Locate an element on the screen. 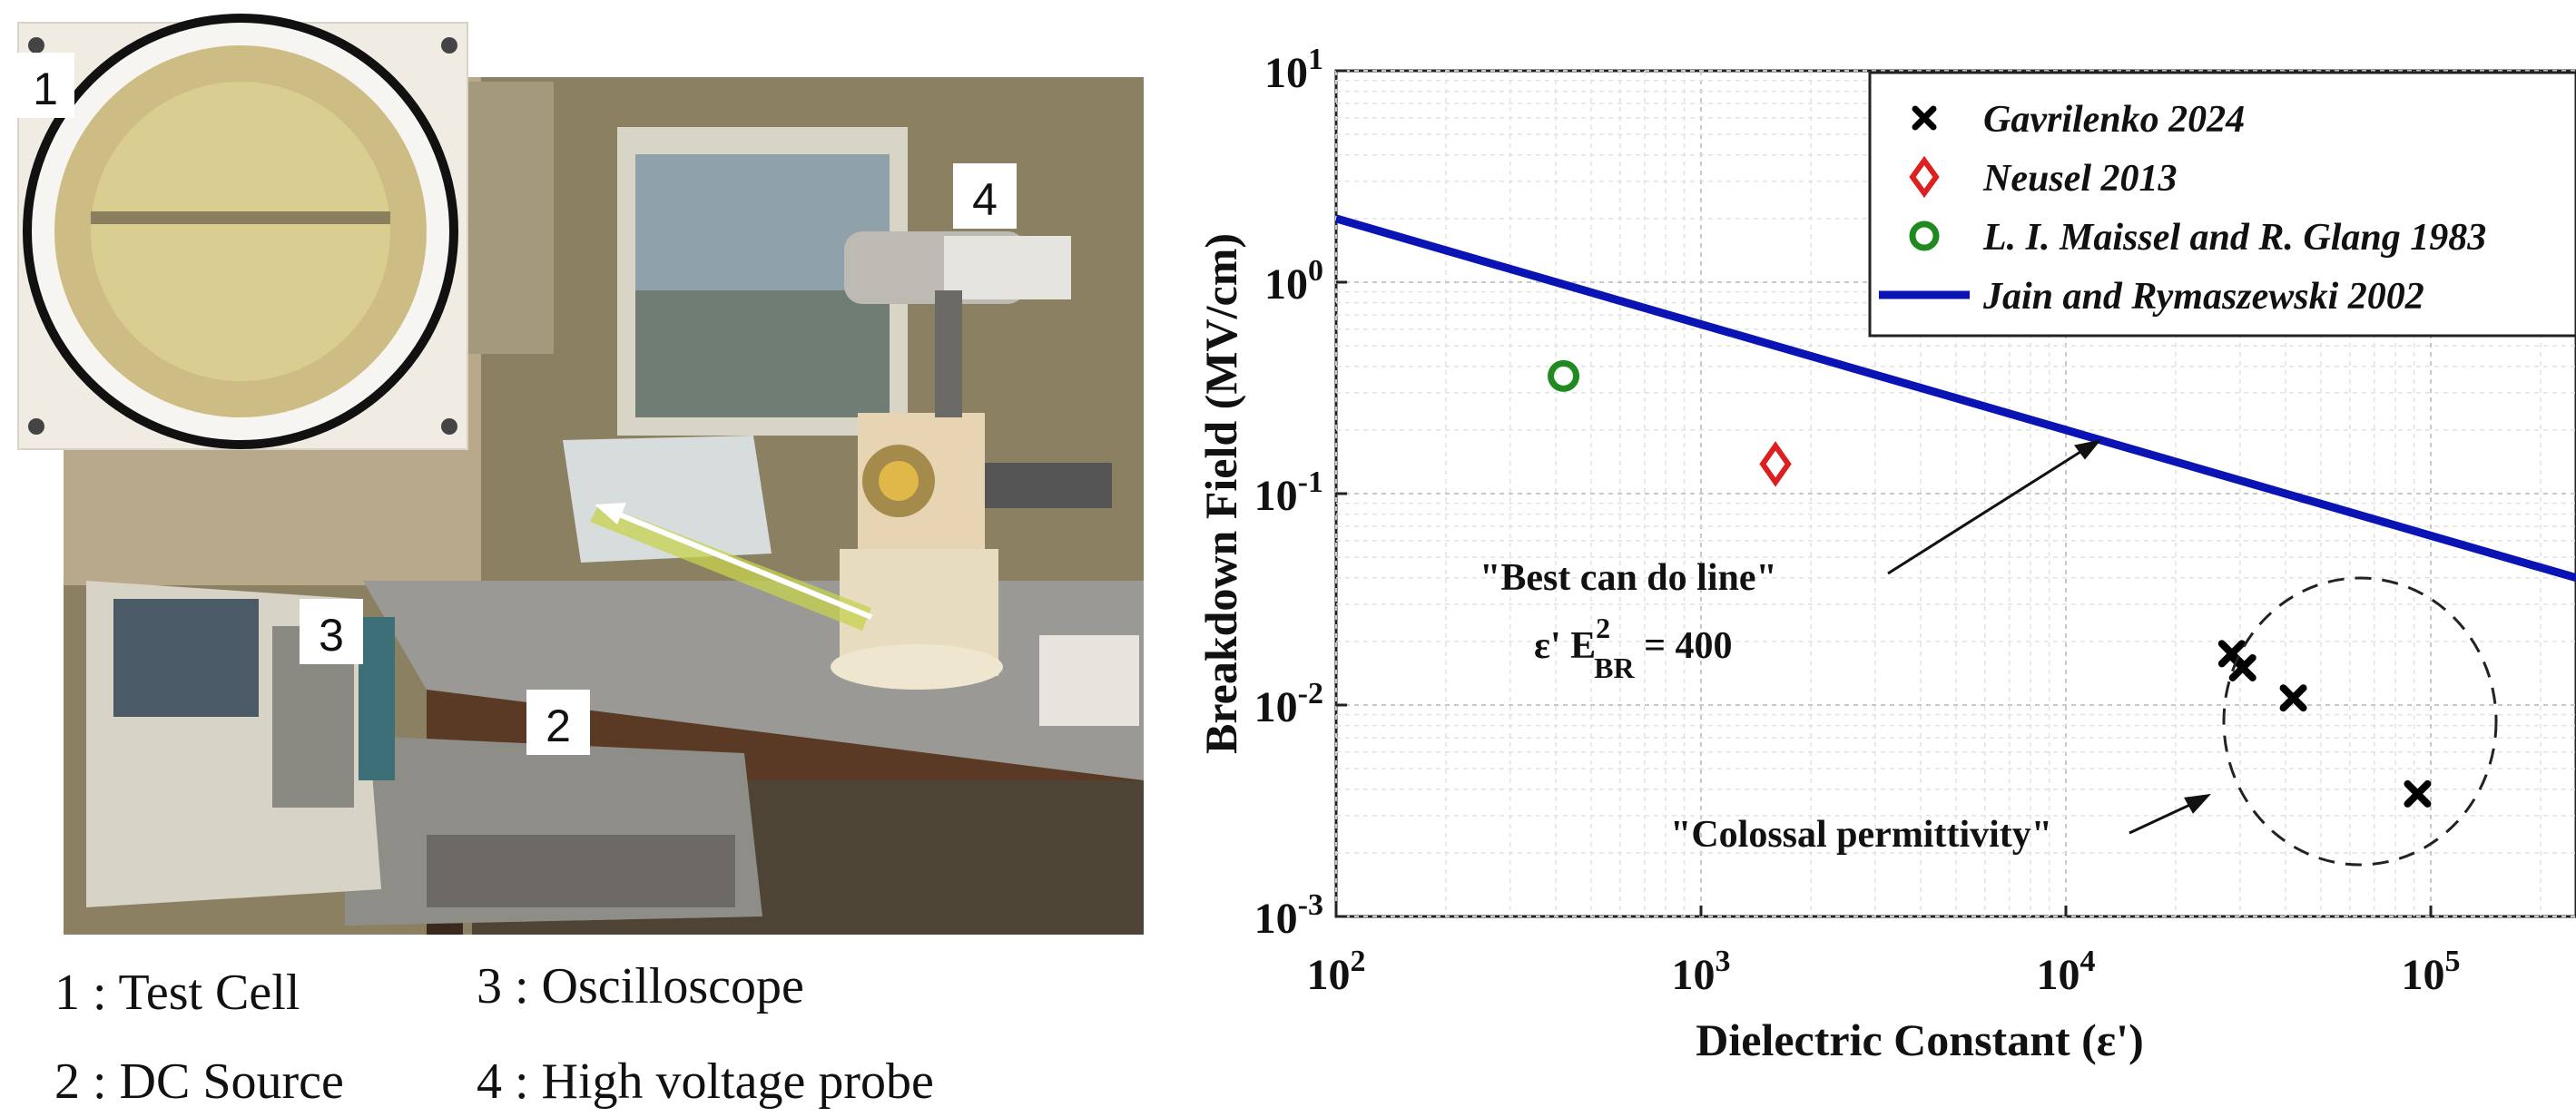 The width and height of the screenshot is (2576, 1117). y-tick-label: 10⁻³ is located at coordinates (1288, 915).